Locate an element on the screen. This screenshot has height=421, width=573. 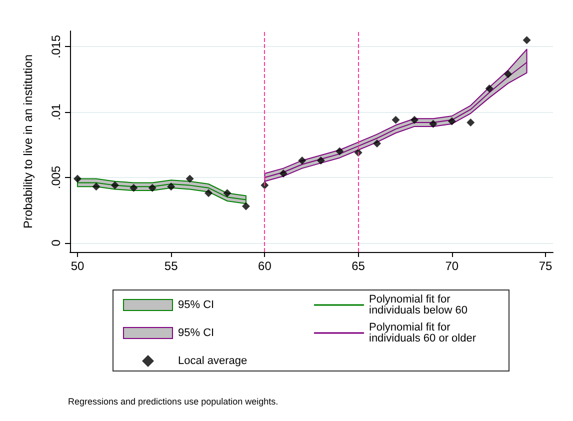
x-tick-label: 60 is located at coordinates (265, 266).